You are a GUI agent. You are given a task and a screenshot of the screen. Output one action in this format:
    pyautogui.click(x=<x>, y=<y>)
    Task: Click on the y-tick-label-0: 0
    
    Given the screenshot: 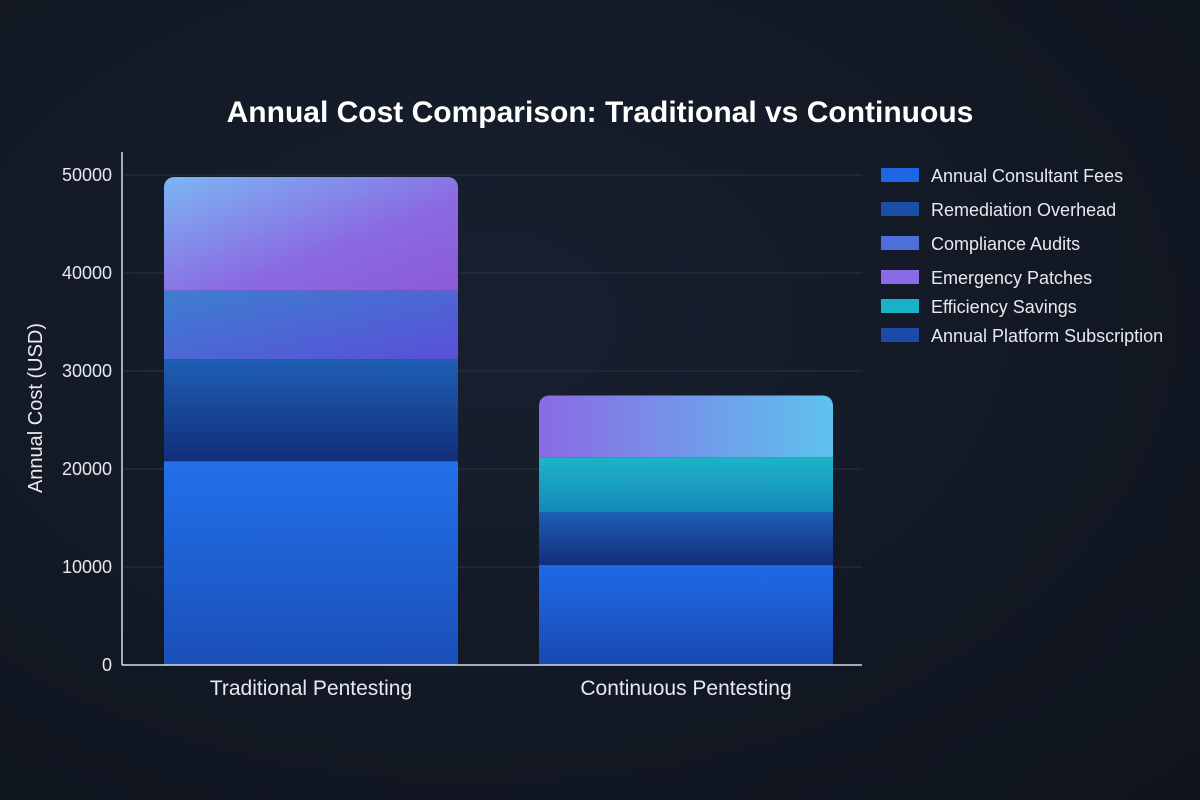 What is the action you would take?
    pyautogui.click(x=107, y=665)
    